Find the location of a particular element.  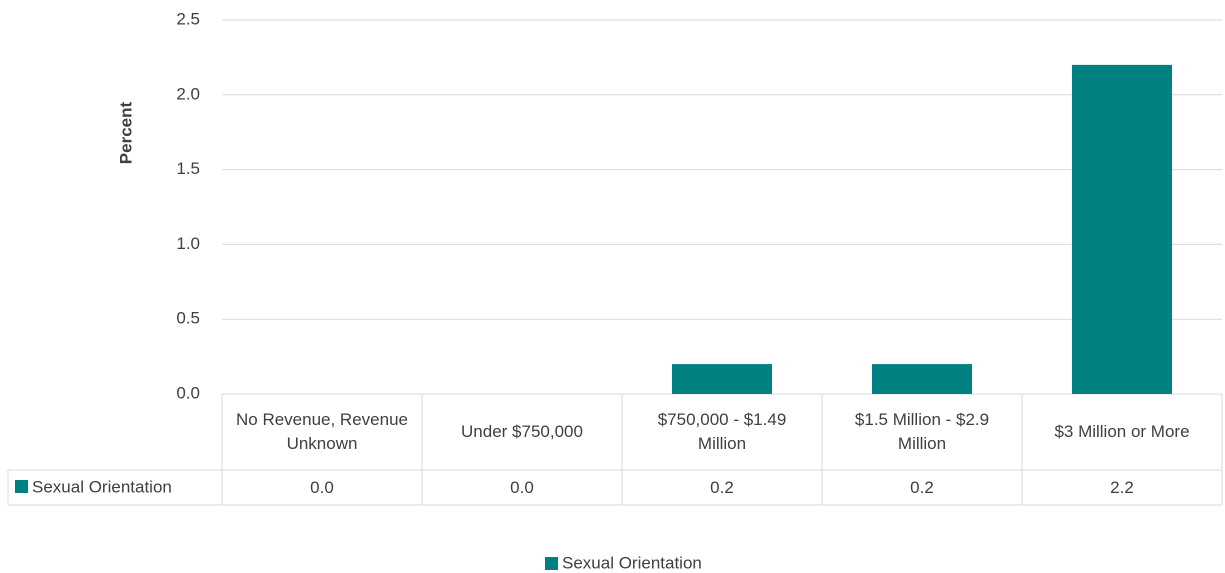

y-tick-label: 2.5 is located at coordinates (188, 18).